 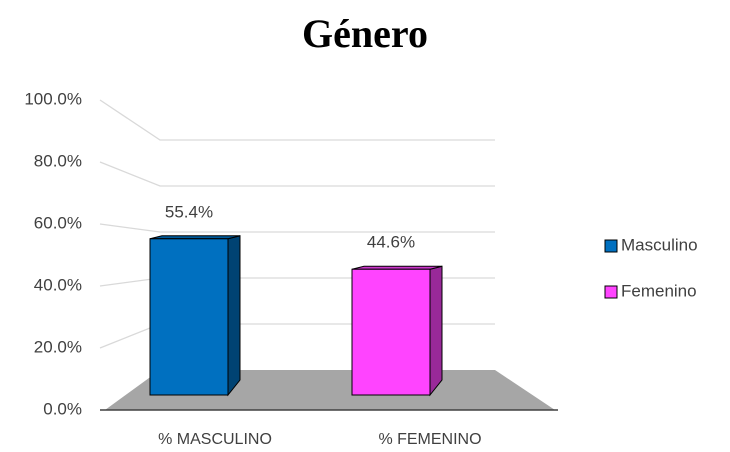 I want to click on y-tick-label: 80.0%, so click(x=58, y=160).